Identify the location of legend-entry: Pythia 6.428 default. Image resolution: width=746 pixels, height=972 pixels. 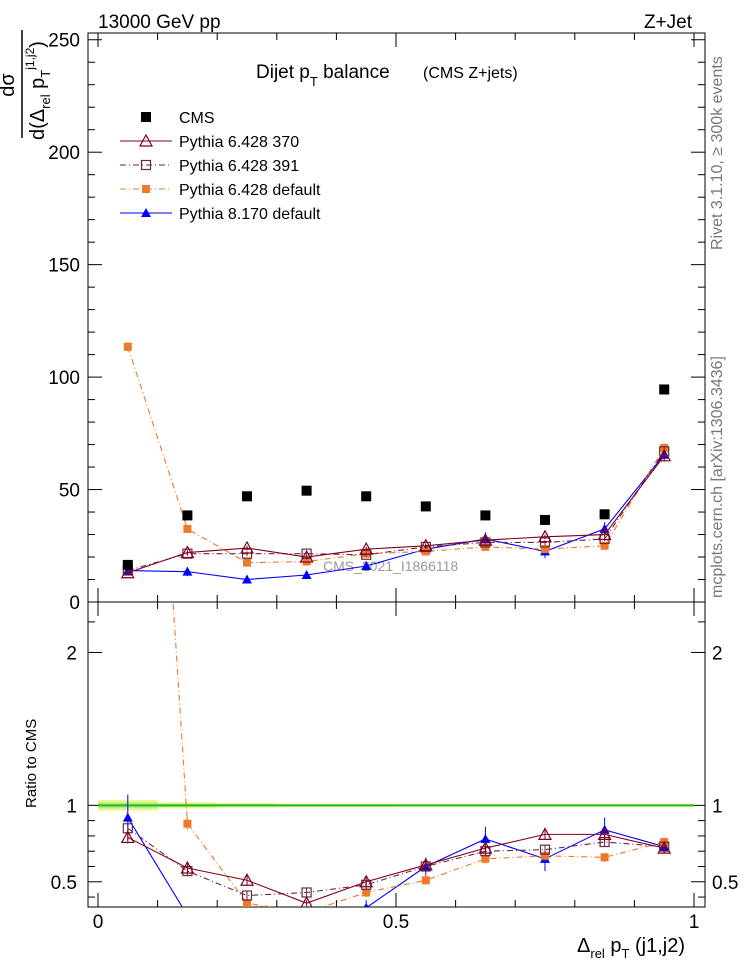
(220, 190).